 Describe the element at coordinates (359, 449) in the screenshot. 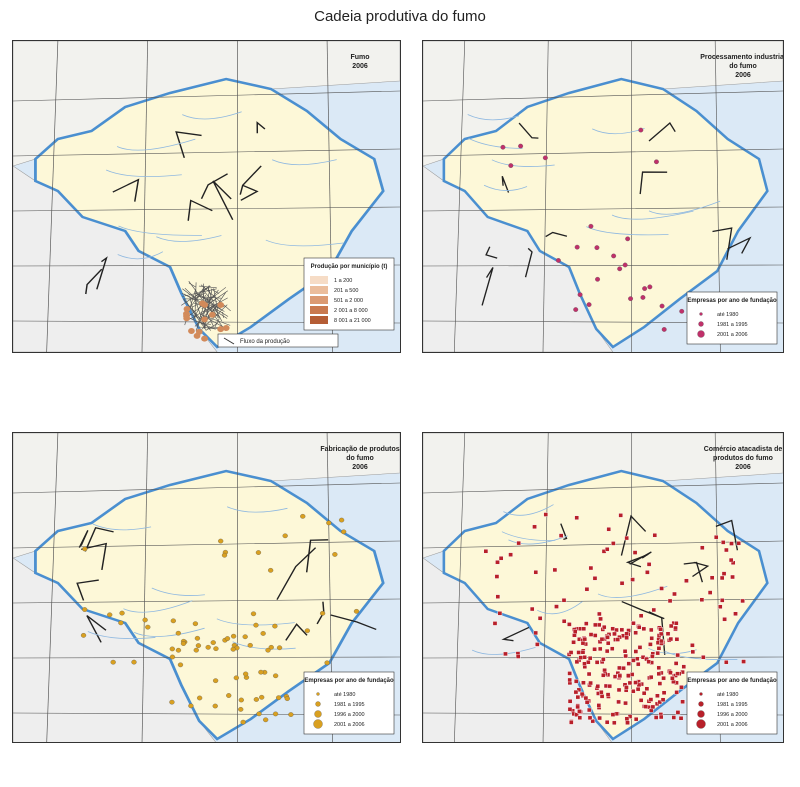

I see `panel-title: Fabricação de produtos` at that location.